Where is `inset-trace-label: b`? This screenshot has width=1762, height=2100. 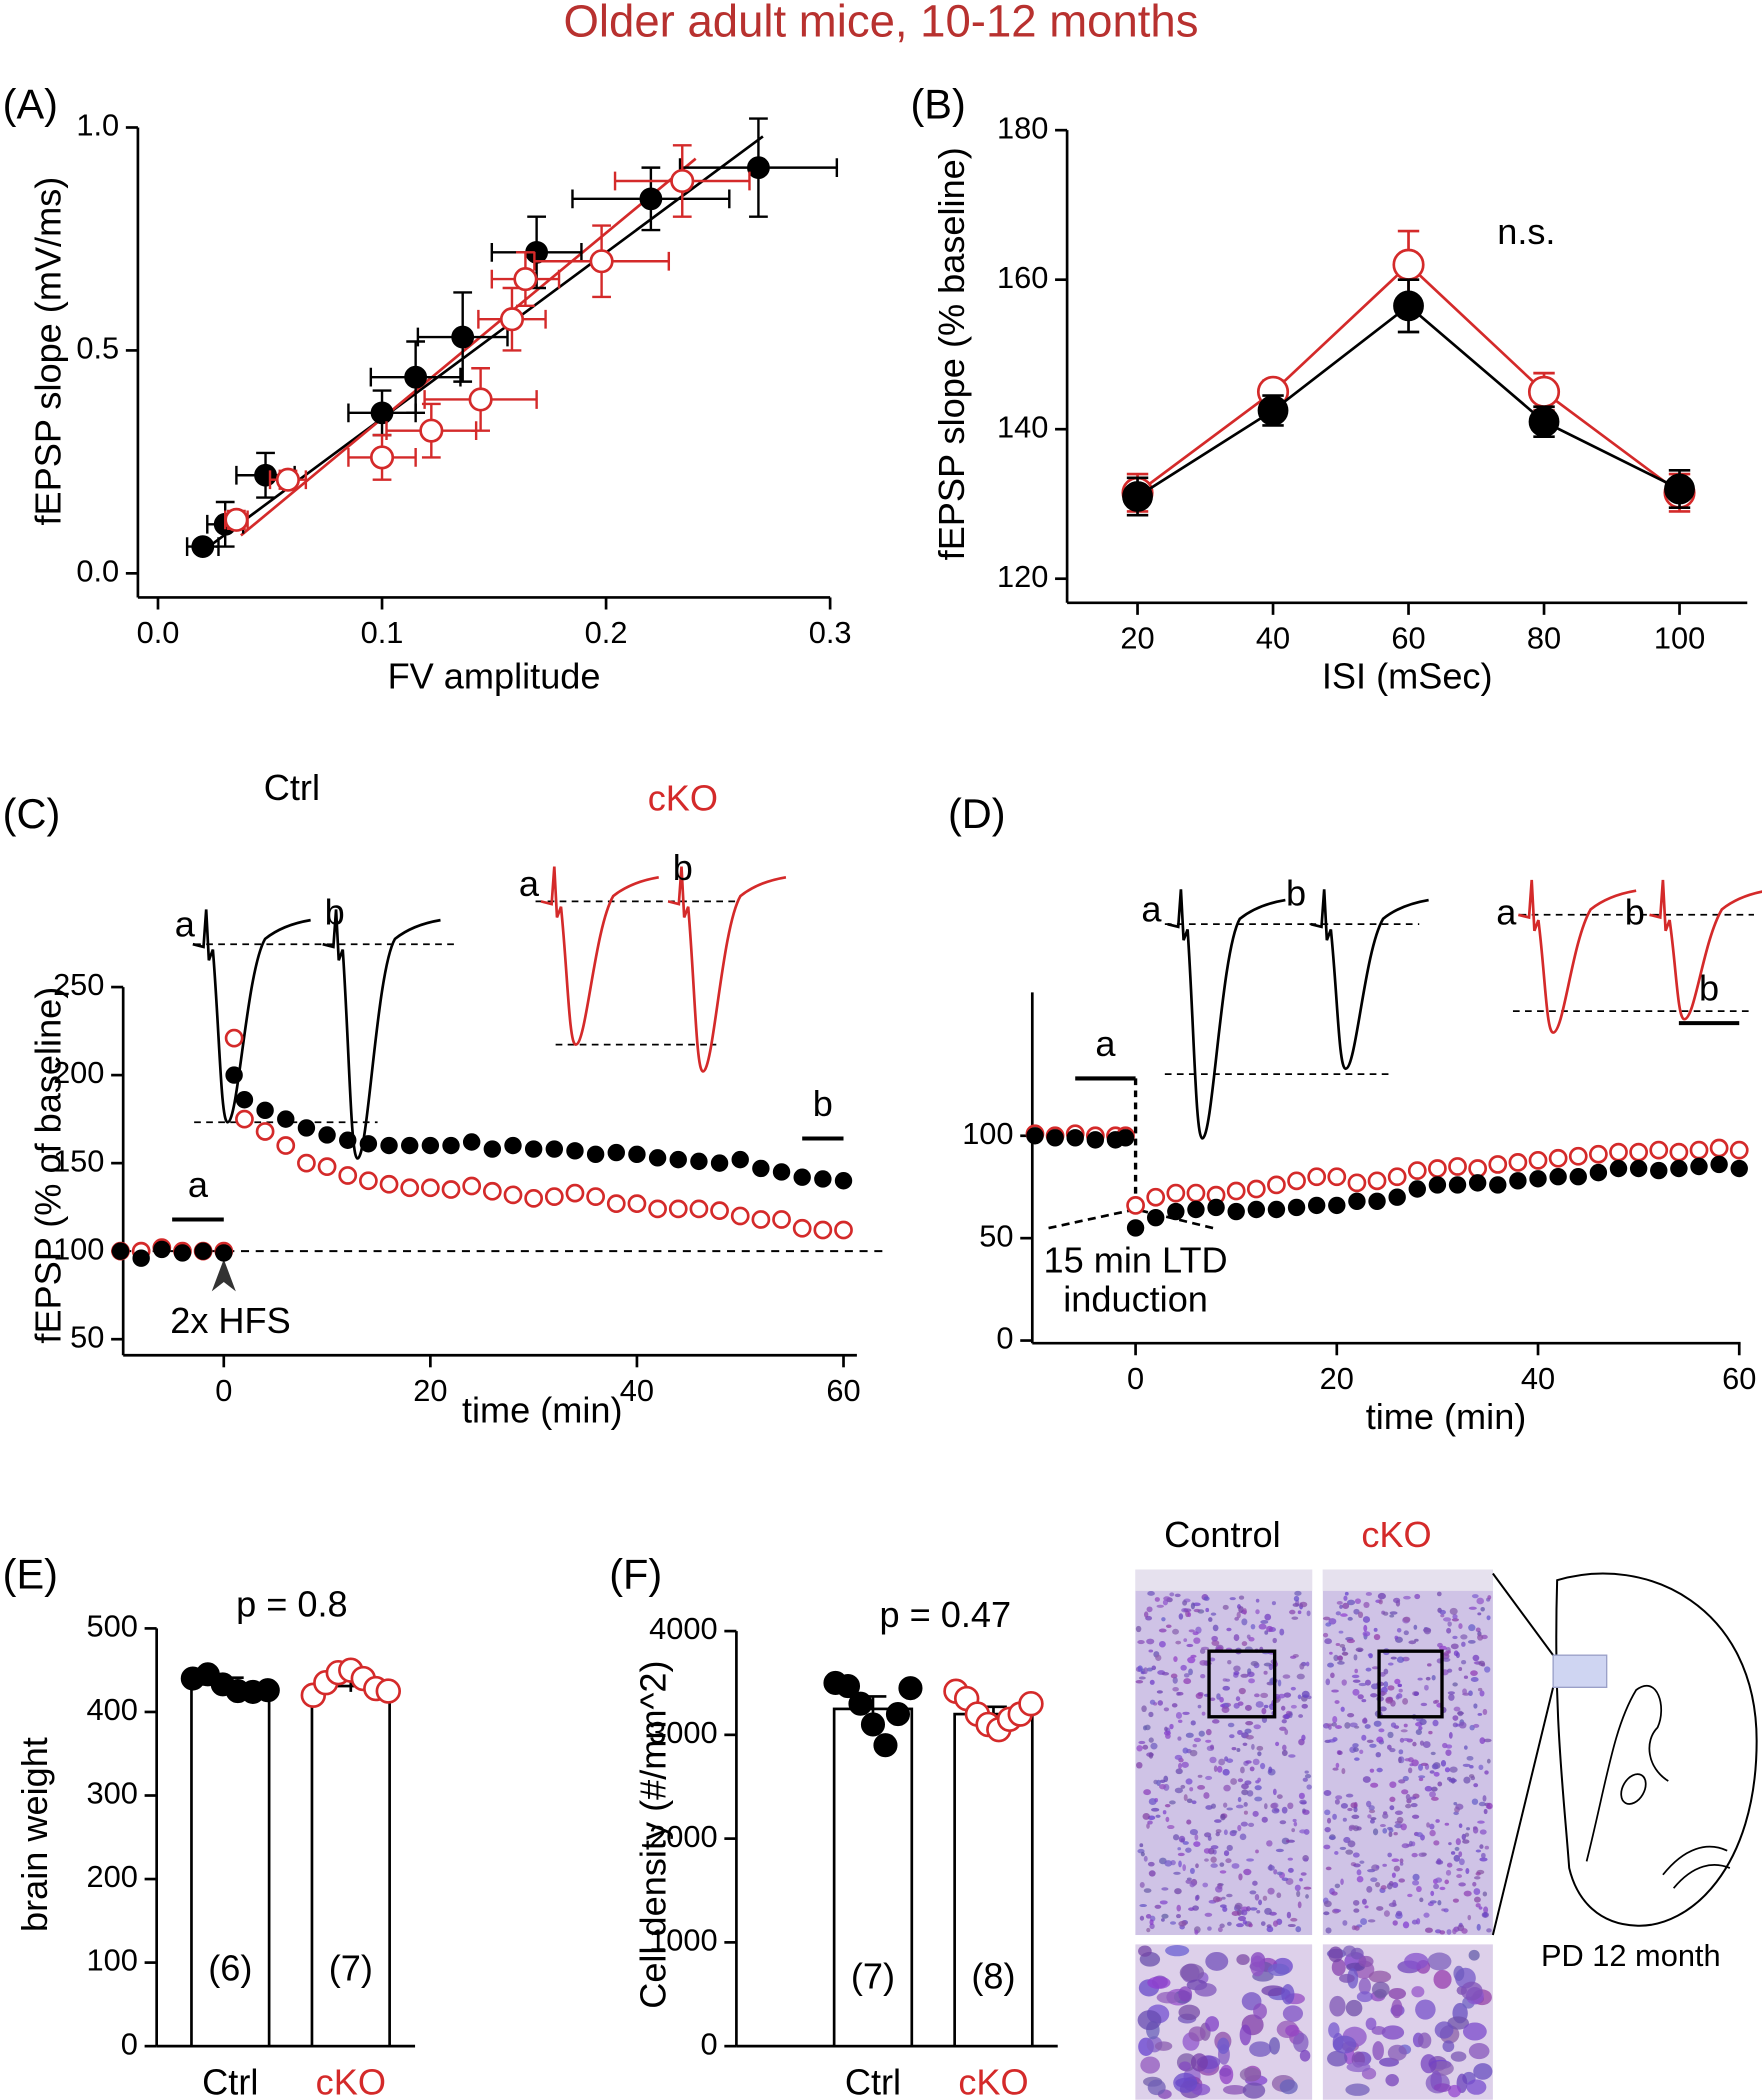 inset-trace-label: b is located at coordinates (683, 867).